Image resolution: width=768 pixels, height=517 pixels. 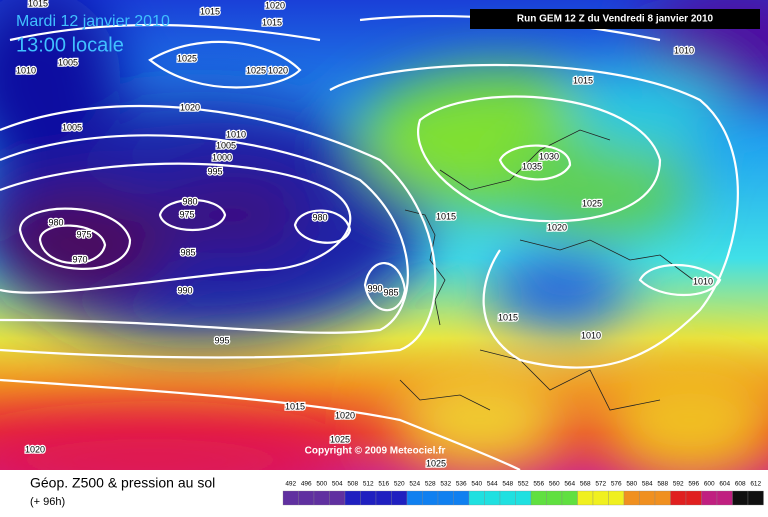 I want to click on scale-label: 600, so click(x=709, y=484).